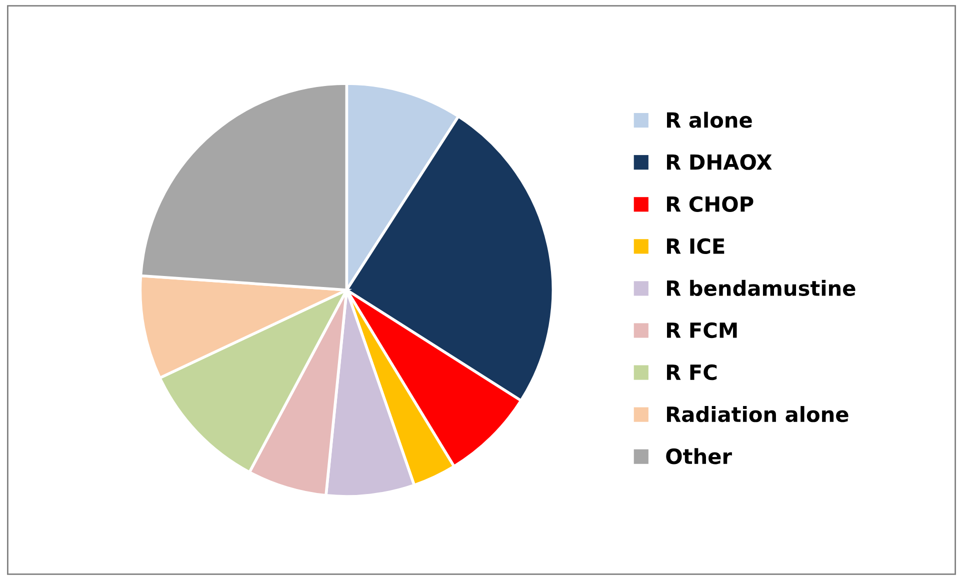  I want to click on legend-label: R FC, so click(692, 372).